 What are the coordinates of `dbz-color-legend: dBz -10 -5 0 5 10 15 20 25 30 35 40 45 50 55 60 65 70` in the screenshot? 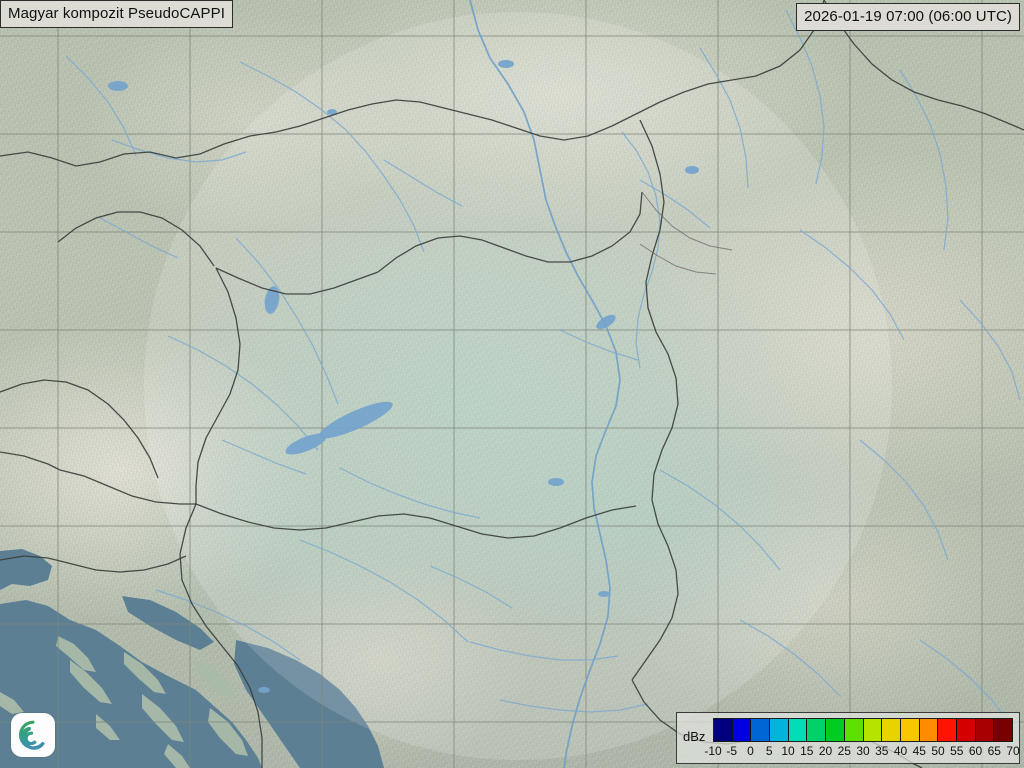 It's located at (848, 738).